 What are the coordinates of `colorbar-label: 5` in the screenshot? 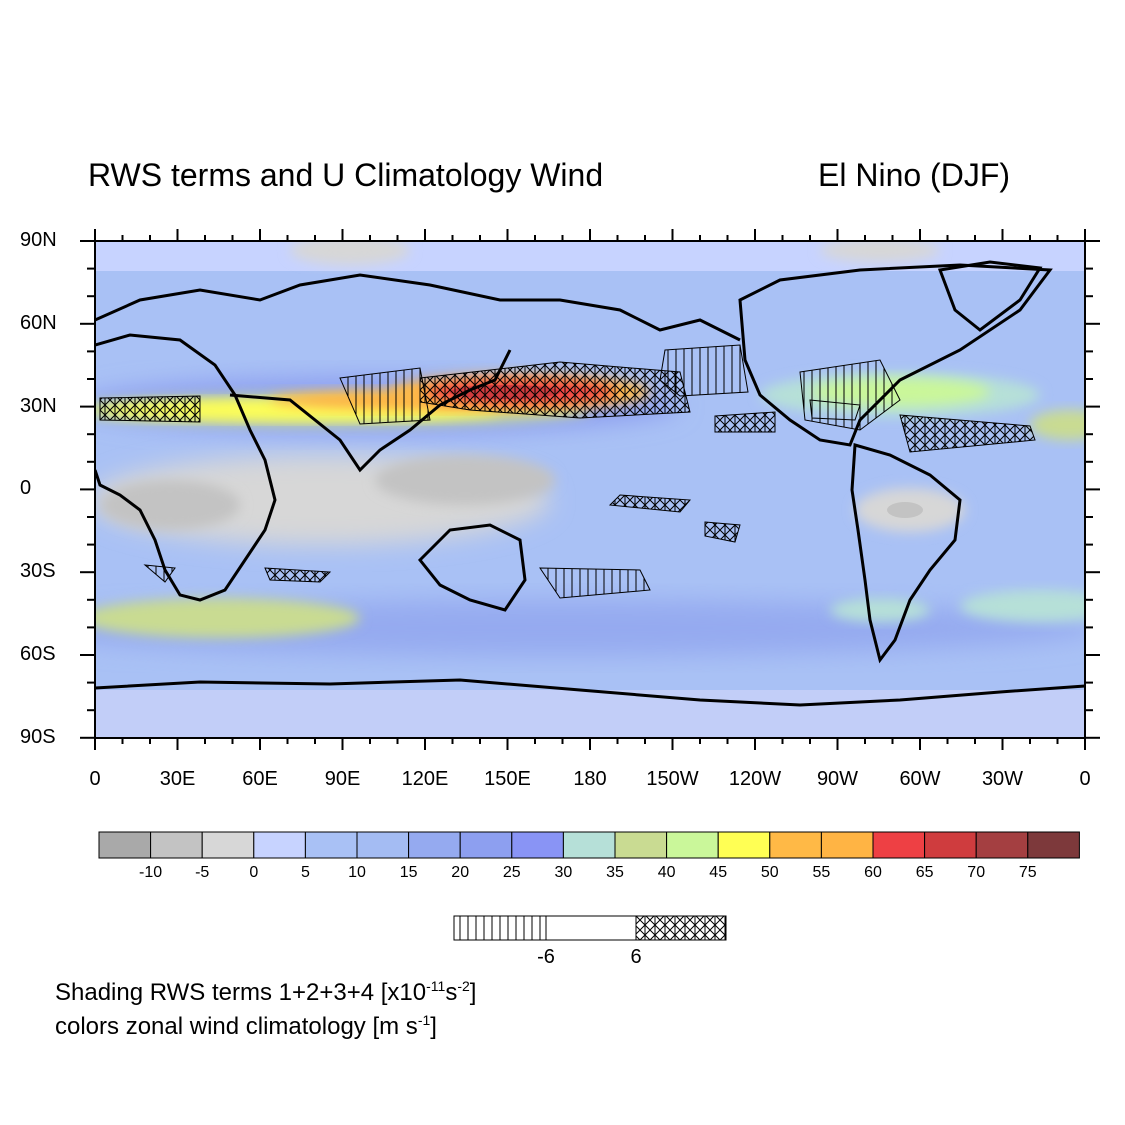 It's located at (305, 872).